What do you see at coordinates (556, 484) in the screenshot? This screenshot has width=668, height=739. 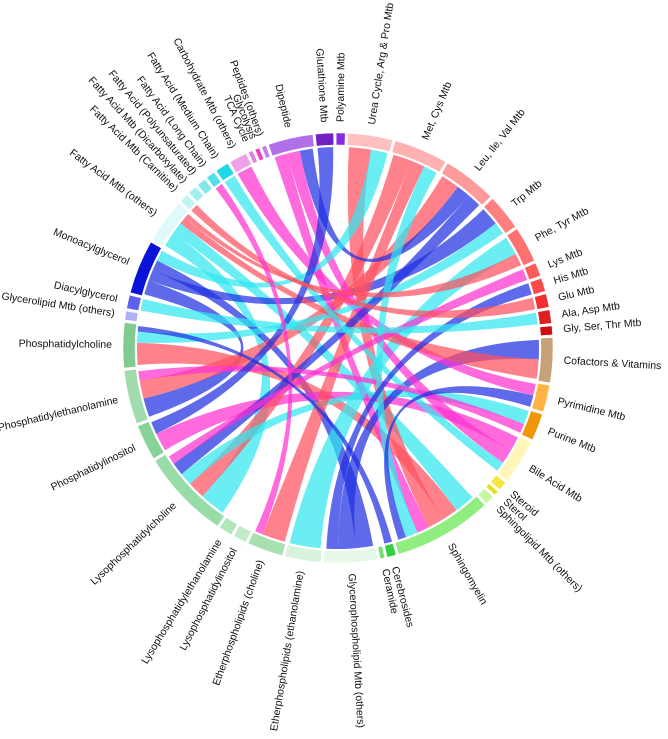 I see `sector-label: Bile Acid Mtb` at bounding box center [556, 484].